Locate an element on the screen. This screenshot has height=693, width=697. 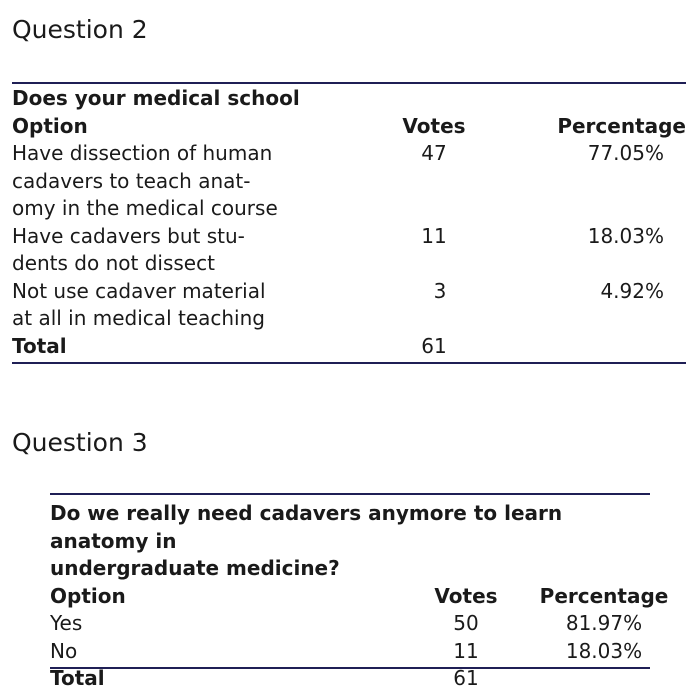
q3-total-row: Total 61 is located at coordinates (350, 679).